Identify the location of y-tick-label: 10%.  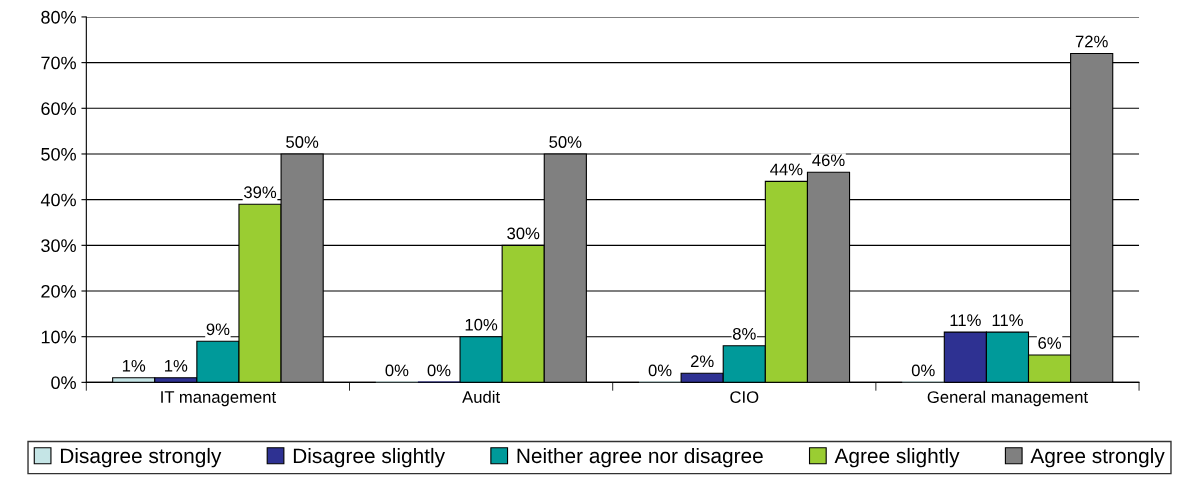
(58, 337).